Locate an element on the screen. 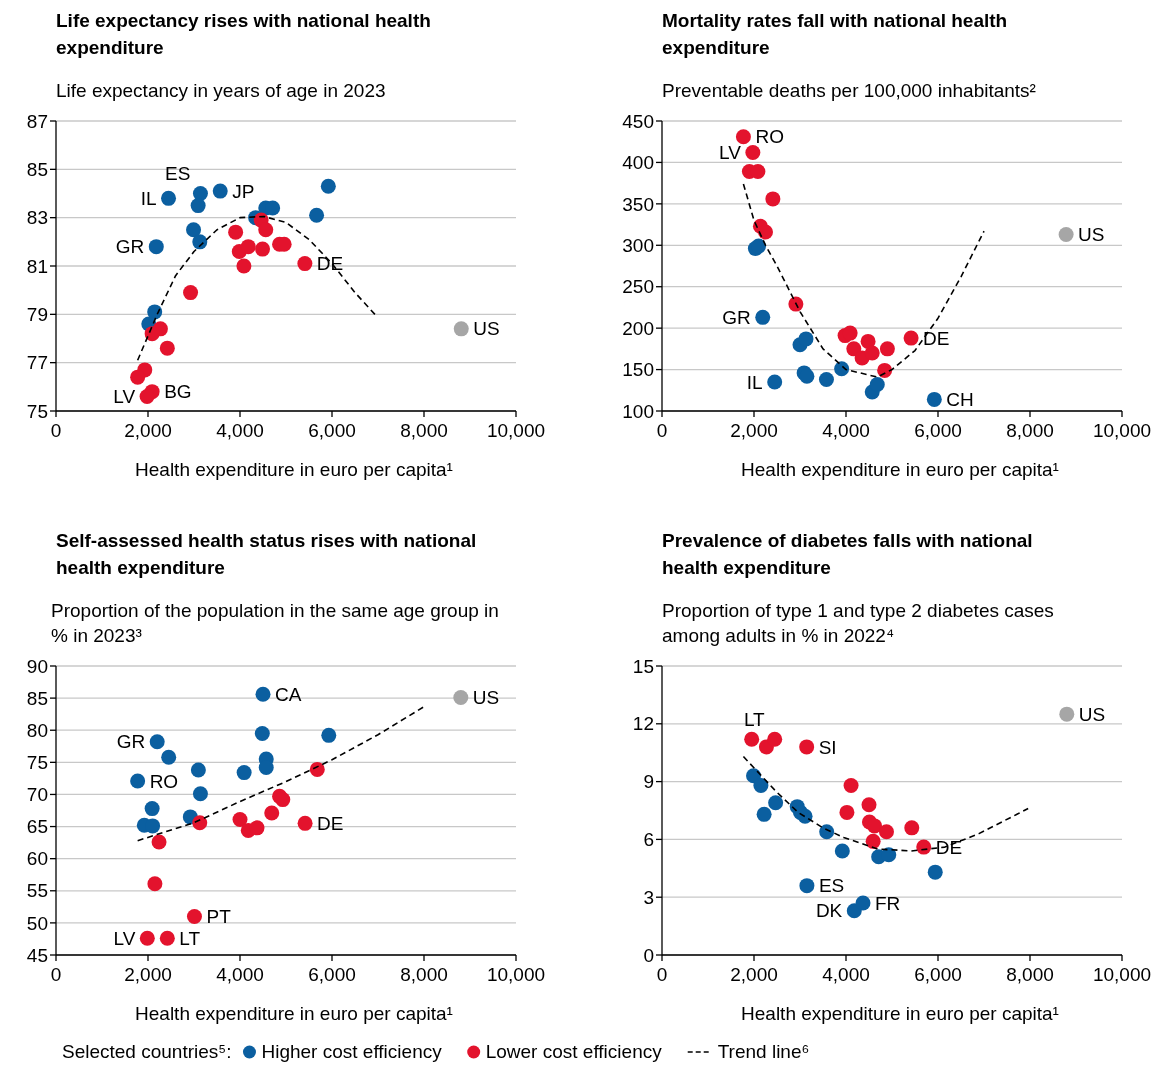  y-tick-label: 300 is located at coordinates (638, 245).